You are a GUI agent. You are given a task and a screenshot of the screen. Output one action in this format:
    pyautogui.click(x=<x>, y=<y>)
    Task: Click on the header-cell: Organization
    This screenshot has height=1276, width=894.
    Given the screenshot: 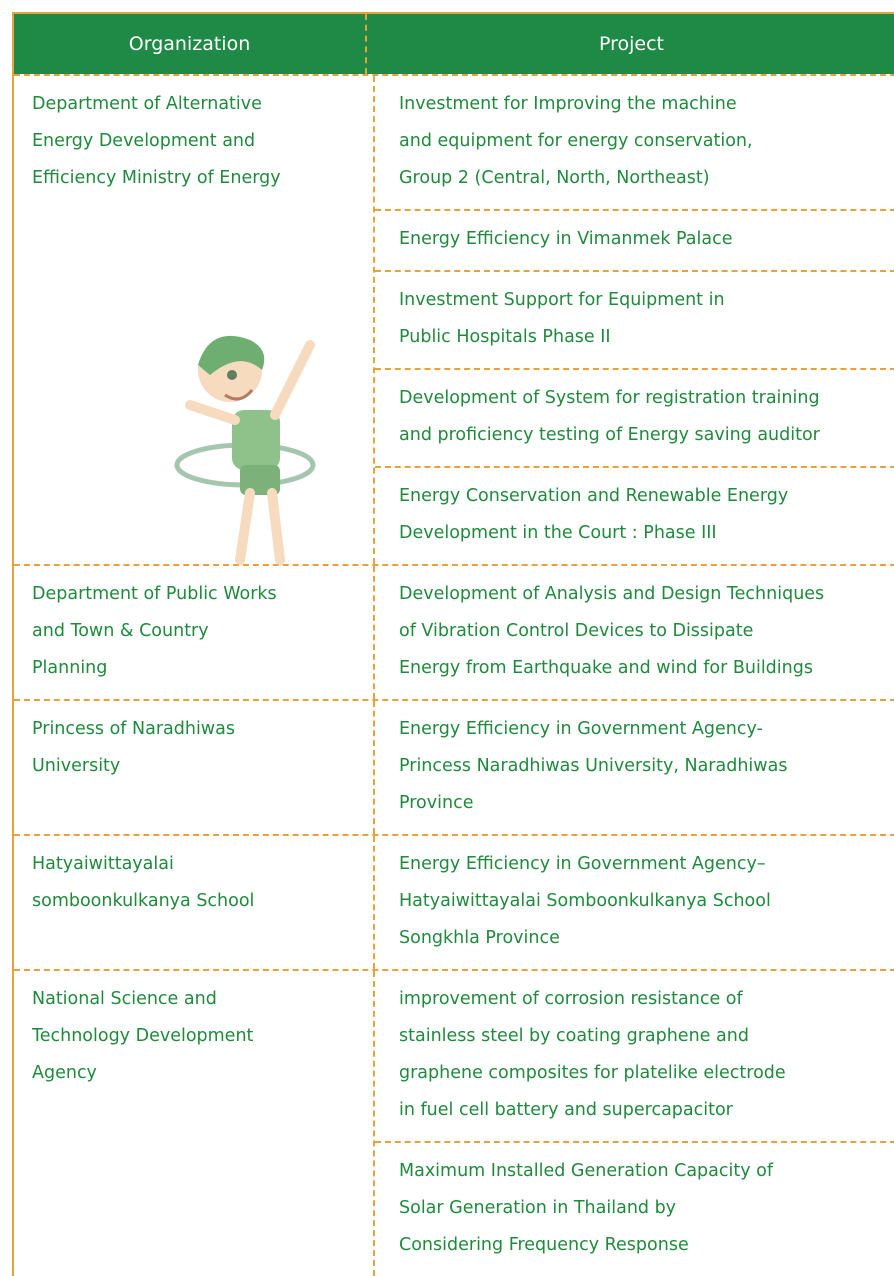 What is the action you would take?
    pyautogui.click(x=190, y=44)
    